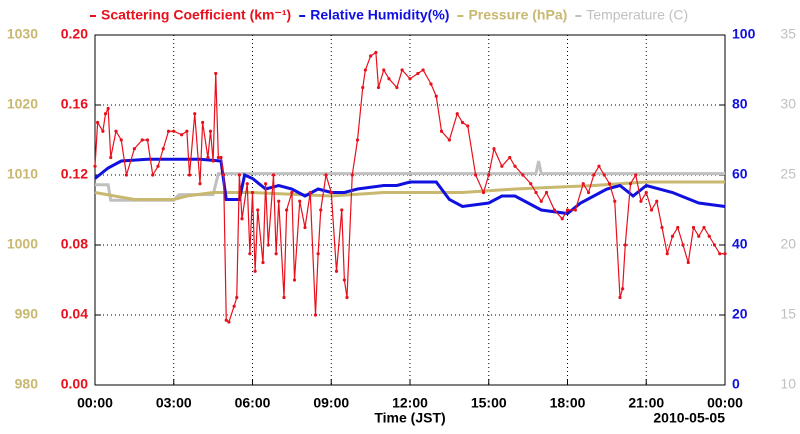  I want to click on y3-tick-label: 990, so click(27, 314).